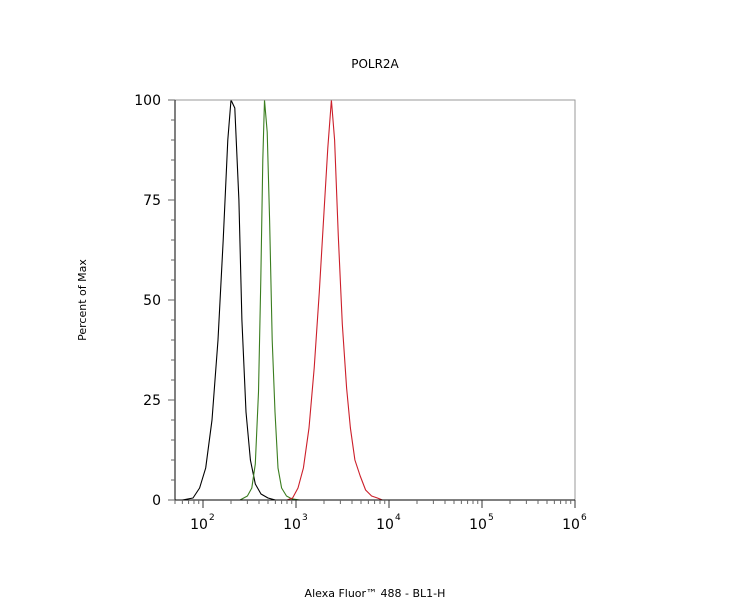 The height and width of the screenshot is (600, 750). What do you see at coordinates (491, 518) in the screenshot?
I see `x-tick-exponent: 5` at bounding box center [491, 518].